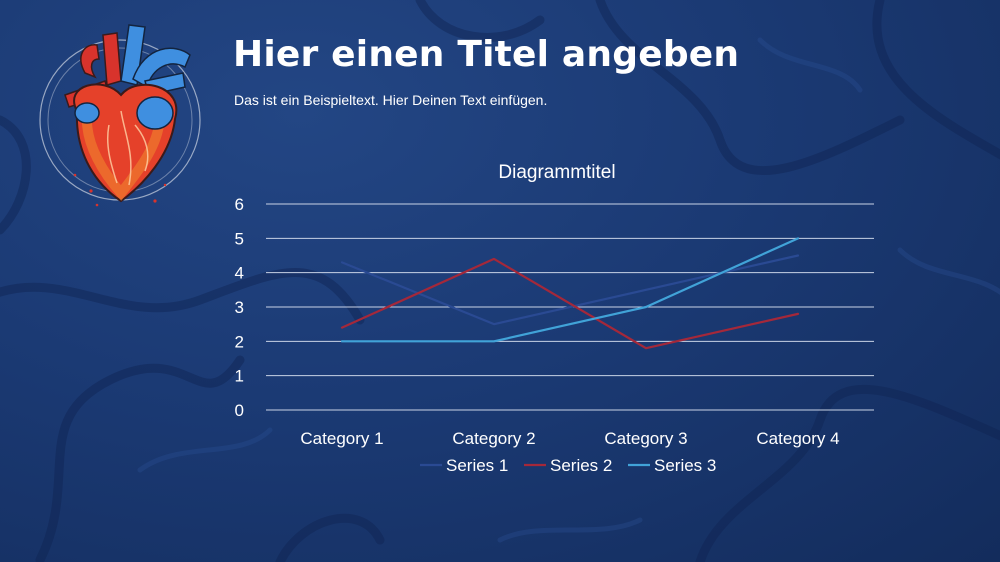 The height and width of the screenshot is (562, 1000). Describe the element at coordinates (645, 438) in the screenshot. I see `x-tick-label: Category 3` at that location.